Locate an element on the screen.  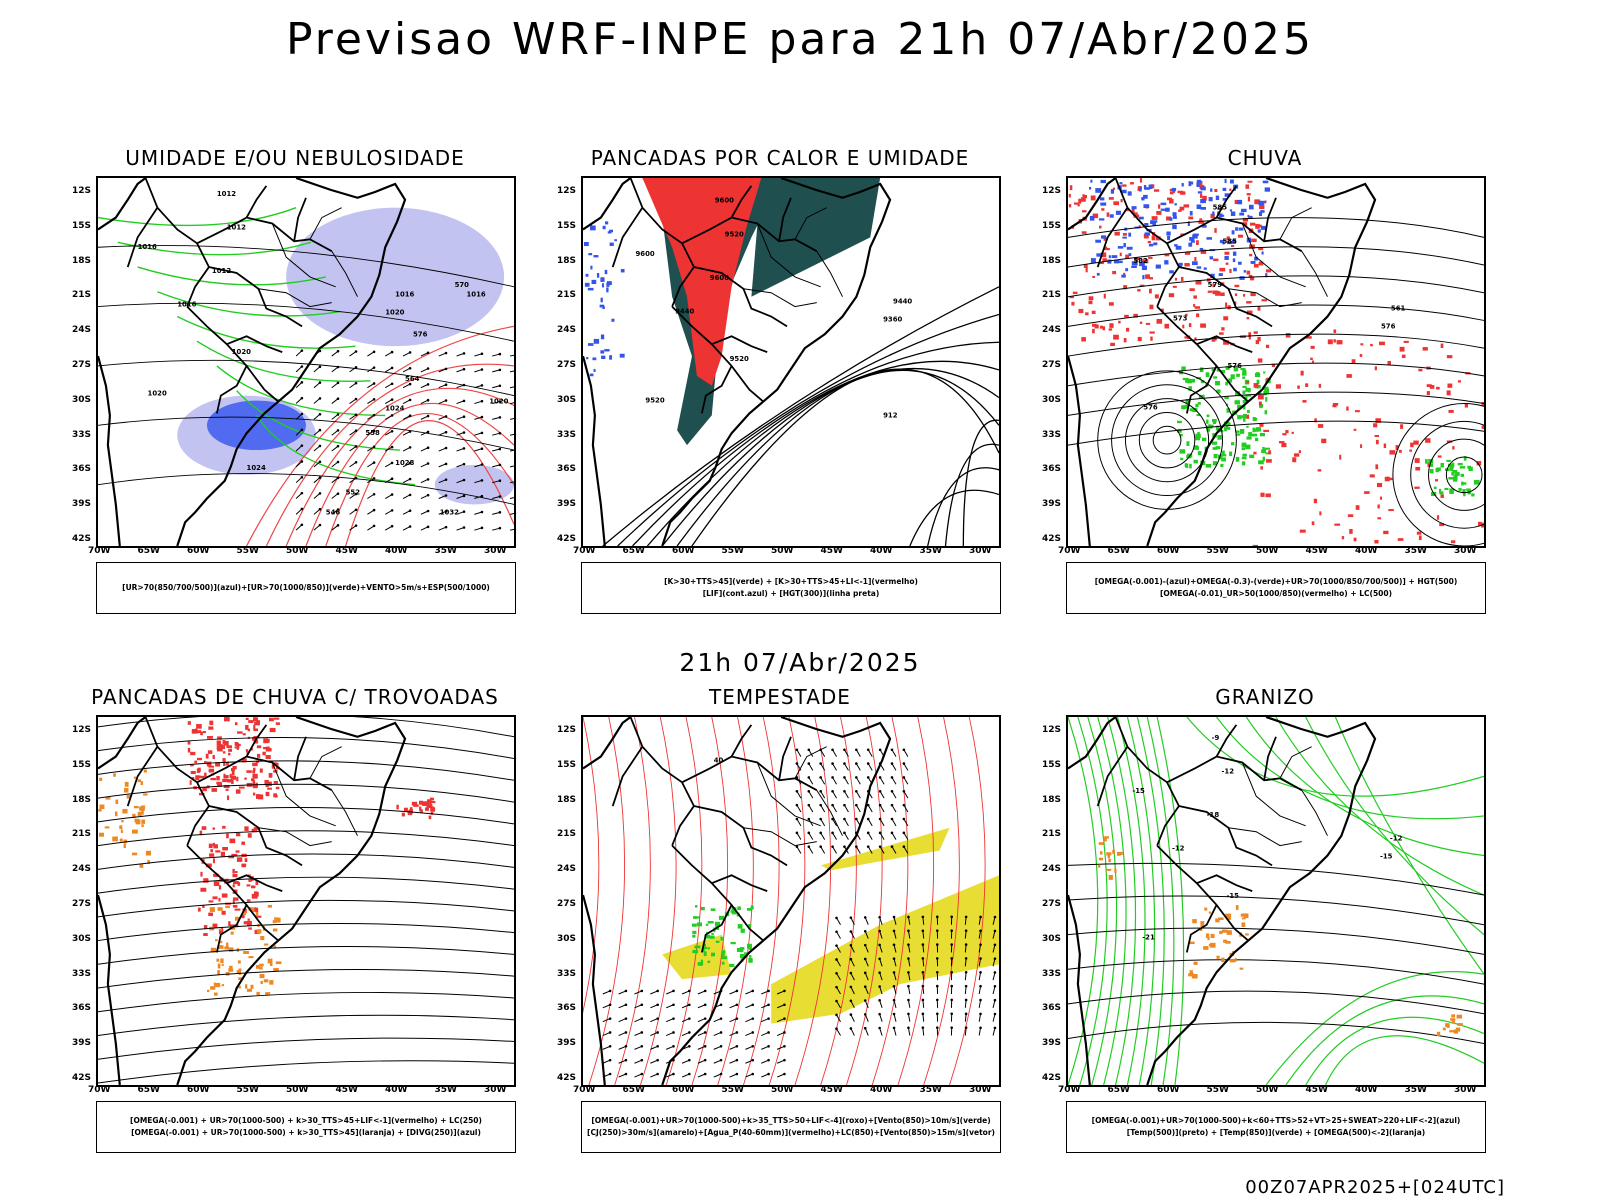
pressure-contours is located at coordinates (306, 375).